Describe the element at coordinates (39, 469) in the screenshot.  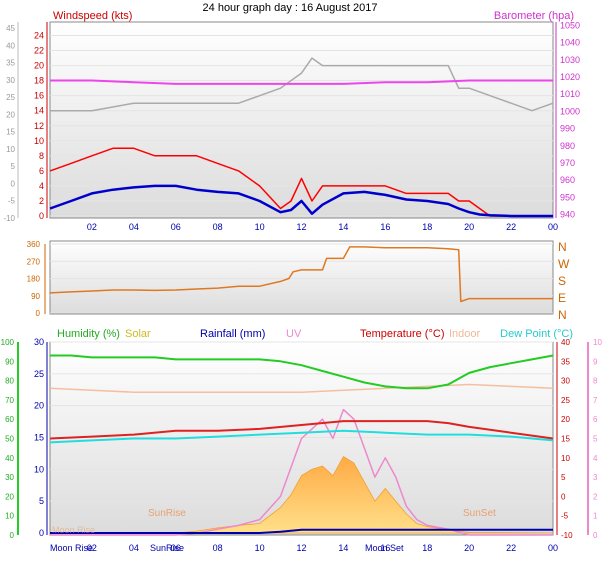
I see `solar-tick-label: 10` at that location.